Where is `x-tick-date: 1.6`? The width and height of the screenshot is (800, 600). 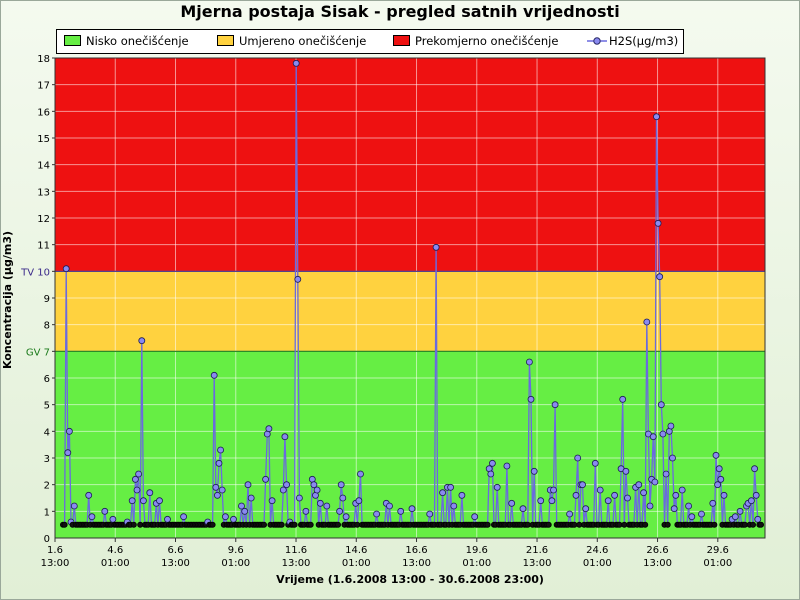 x-tick-date: 1.6 is located at coordinates (55, 550).